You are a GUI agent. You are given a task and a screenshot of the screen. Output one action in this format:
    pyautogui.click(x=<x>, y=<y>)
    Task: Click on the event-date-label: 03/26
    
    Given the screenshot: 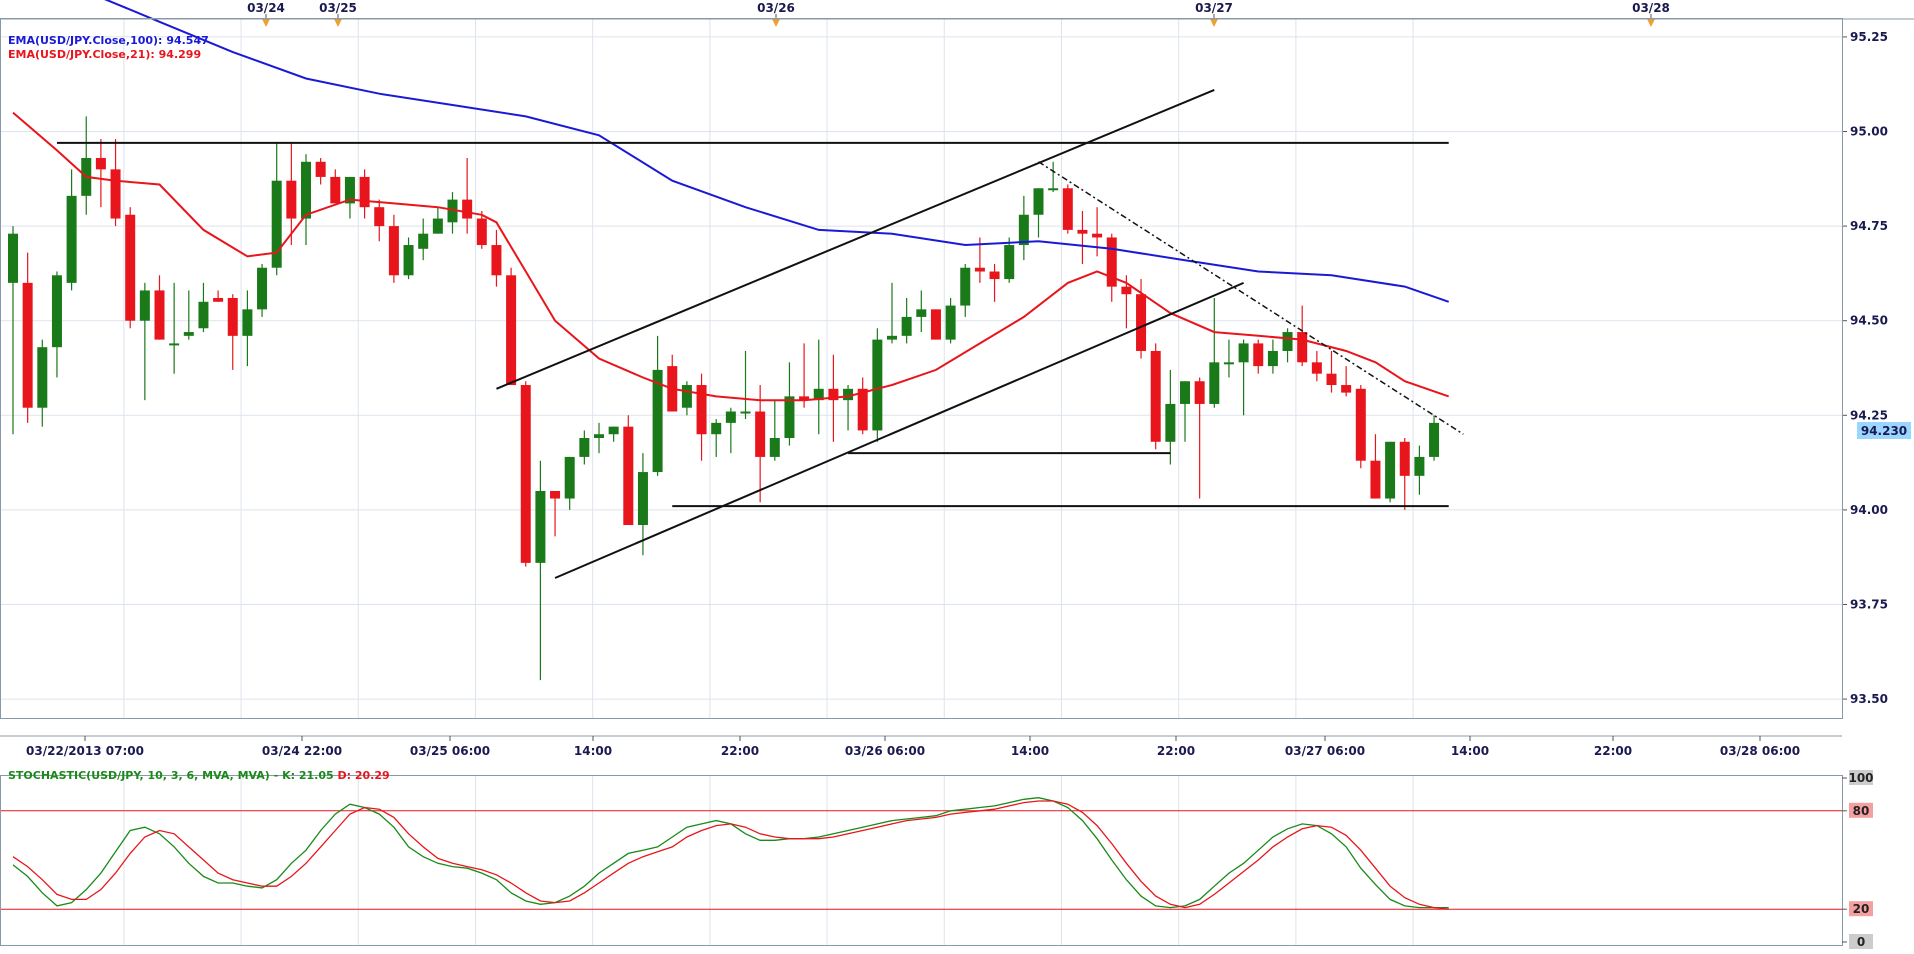 What is the action you would take?
    pyautogui.click(x=776, y=8)
    